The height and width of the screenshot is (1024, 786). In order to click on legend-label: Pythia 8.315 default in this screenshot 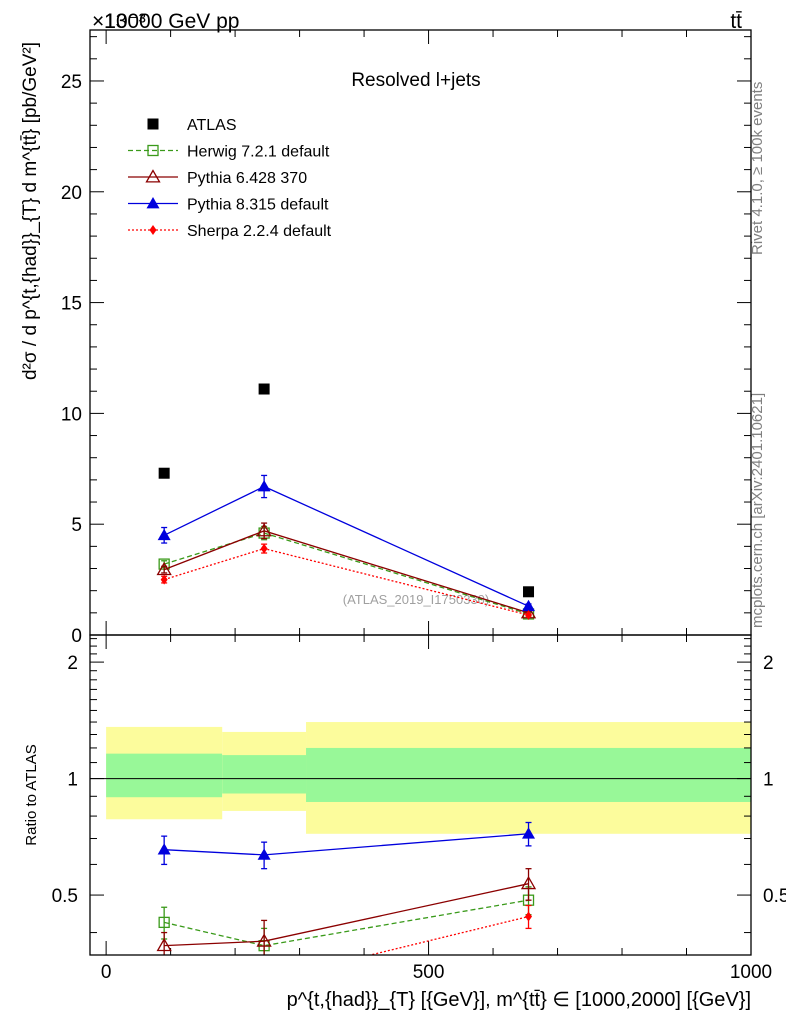, I will do `click(258, 205)`.